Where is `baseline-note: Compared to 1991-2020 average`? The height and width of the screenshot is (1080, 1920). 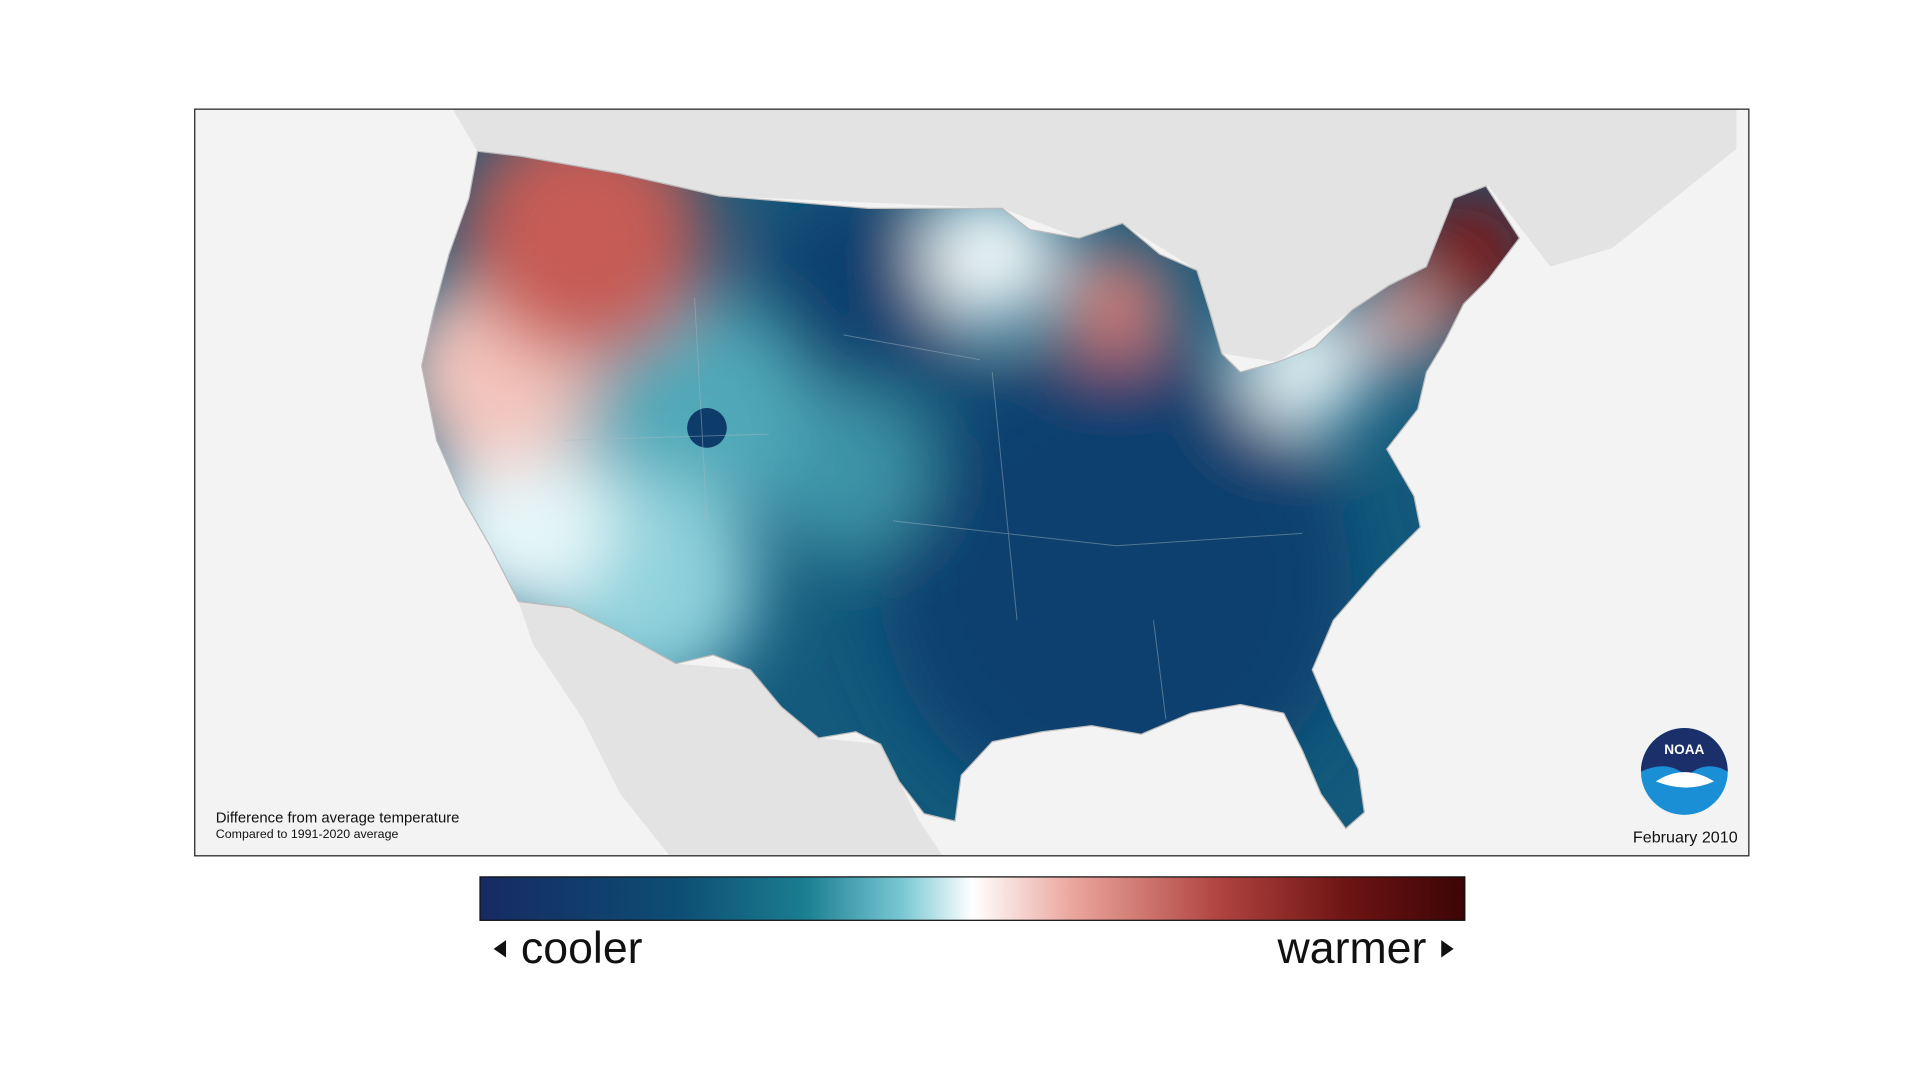 baseline-note: Compared to 1991-2020 average is located at coordinates (307, 834).